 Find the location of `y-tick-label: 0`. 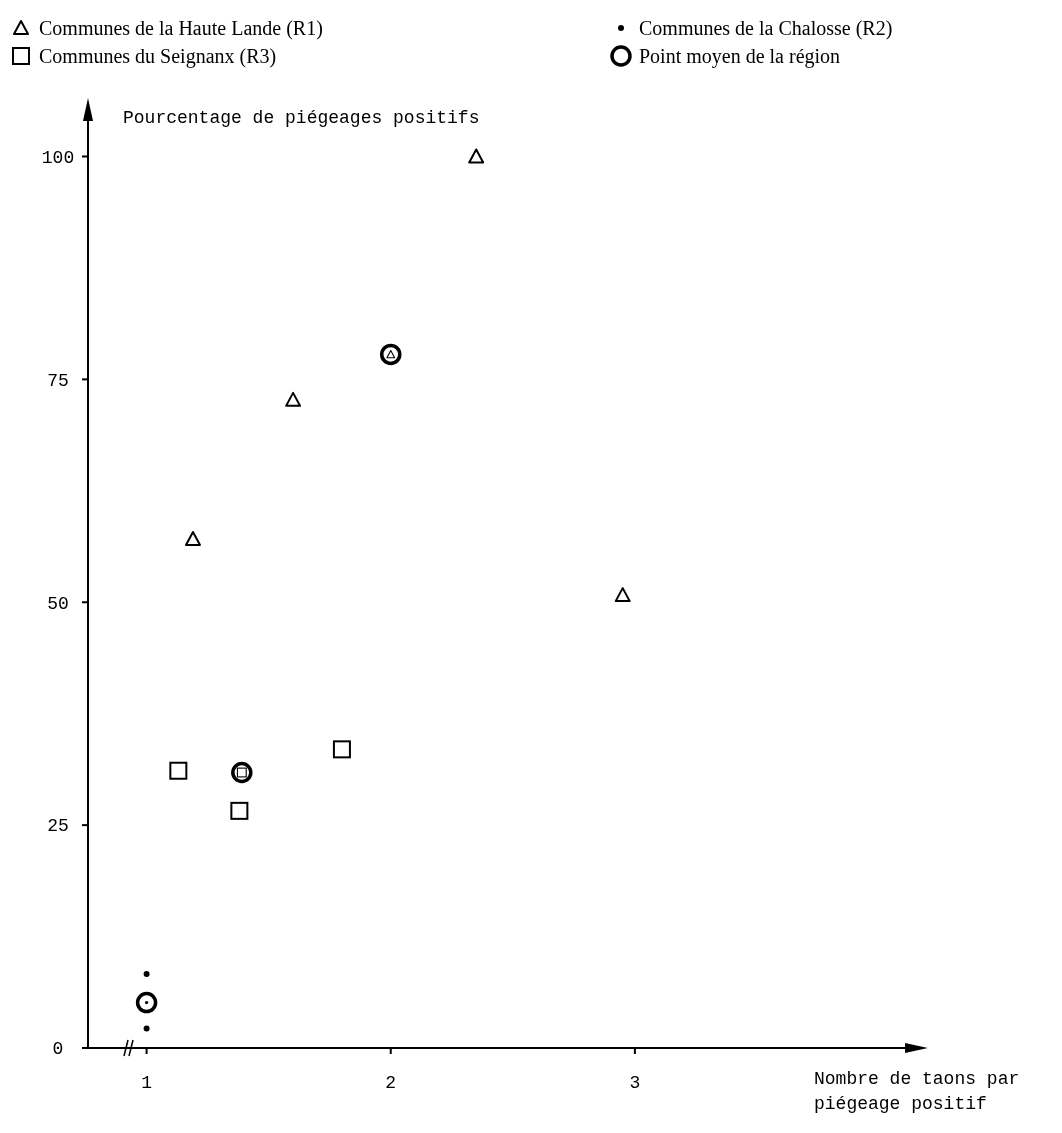

y-tick-label: 0 is located at coordinates (58, 1049).